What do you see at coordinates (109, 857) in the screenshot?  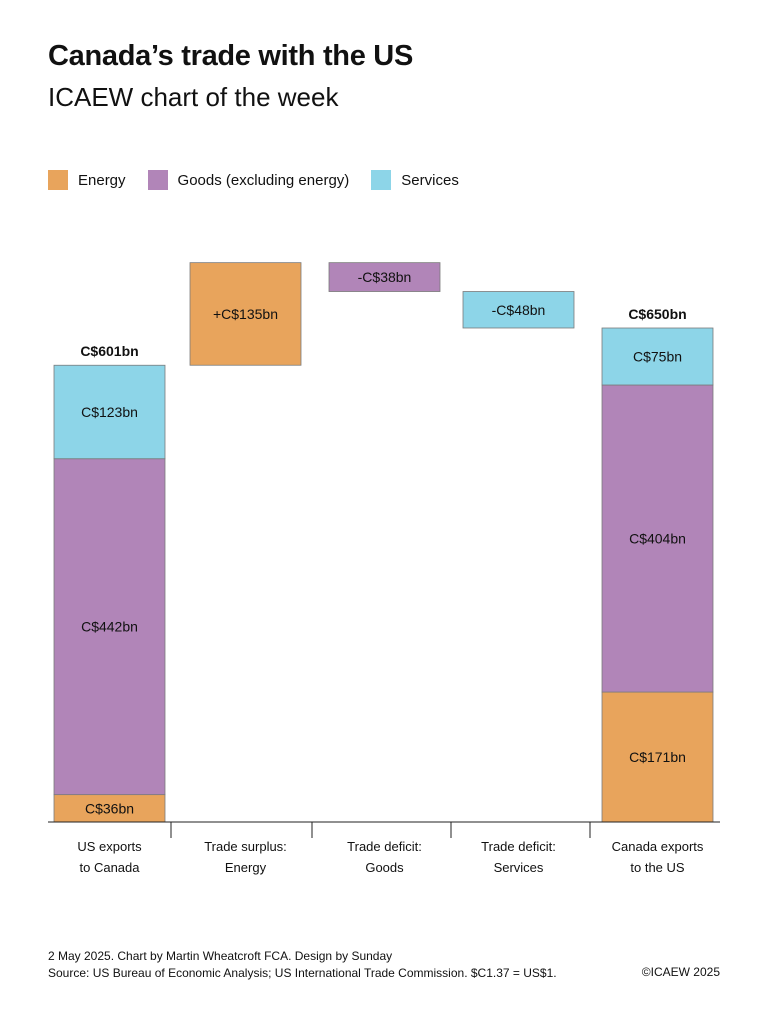 I see `category-label-0: US exports to Canada` at bounding box center [109, 857].